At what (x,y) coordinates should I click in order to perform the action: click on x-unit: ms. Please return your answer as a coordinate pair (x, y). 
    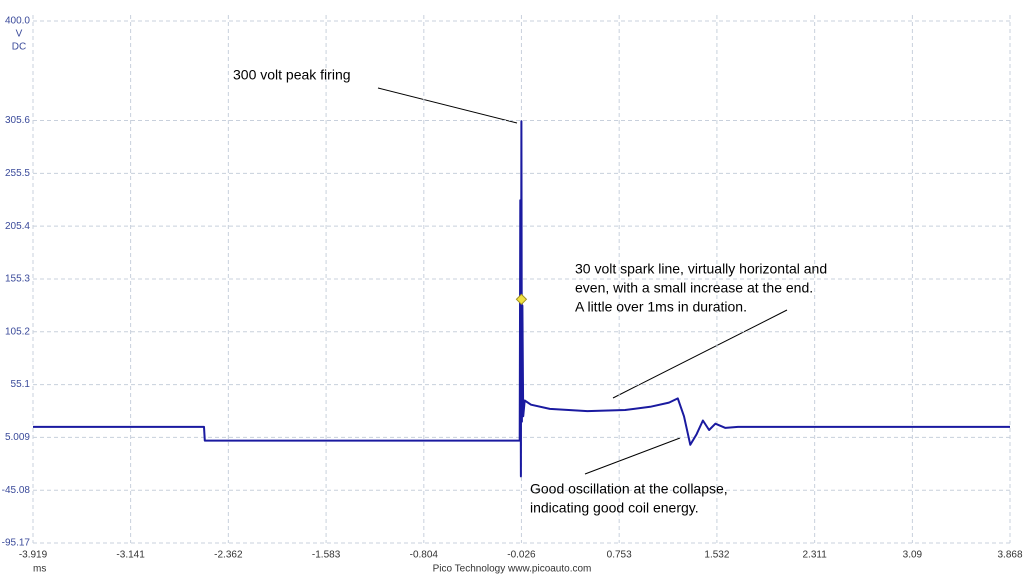
    Looking at the image, I should click on (39, 569).